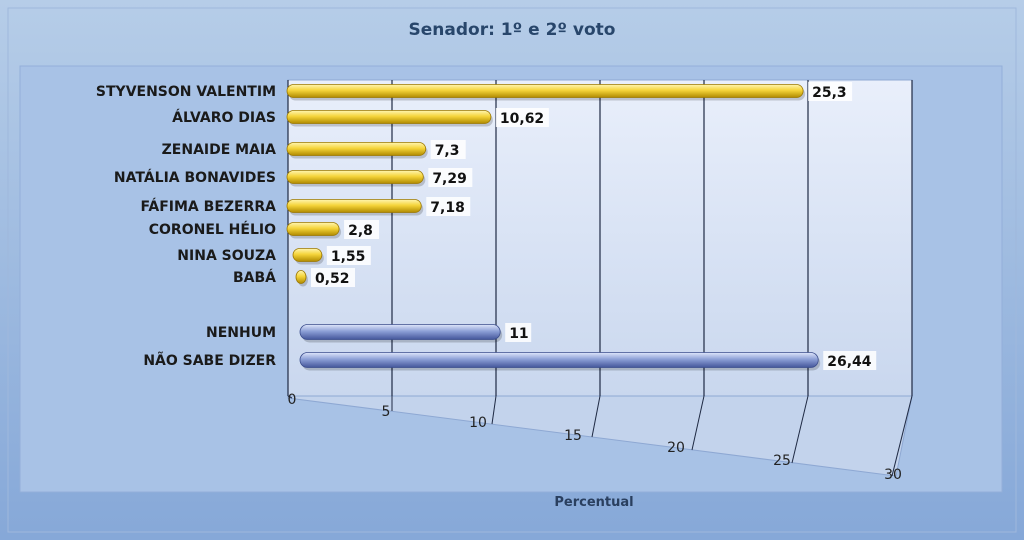  Describe the element at coordinates (478, 423) in the screenshot. I see `x-tick-label: 10` at that location.